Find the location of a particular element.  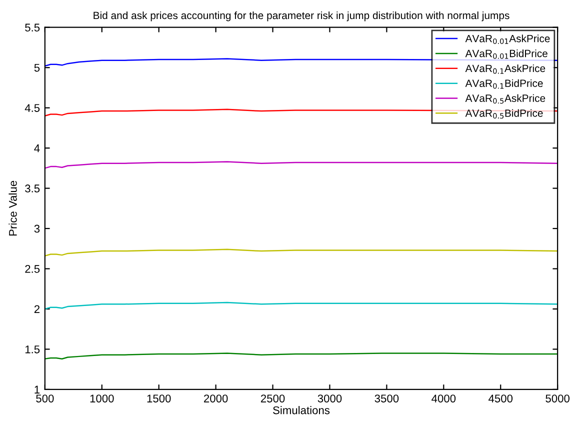

x-tick-label: 1500 is located at coordinates (159, 398).